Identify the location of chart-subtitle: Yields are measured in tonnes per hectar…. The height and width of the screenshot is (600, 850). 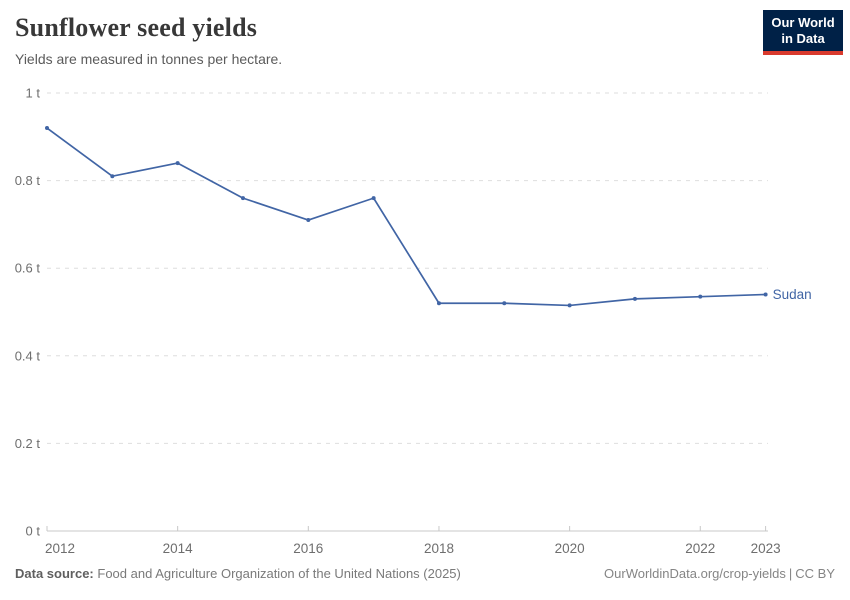
(149, 59).